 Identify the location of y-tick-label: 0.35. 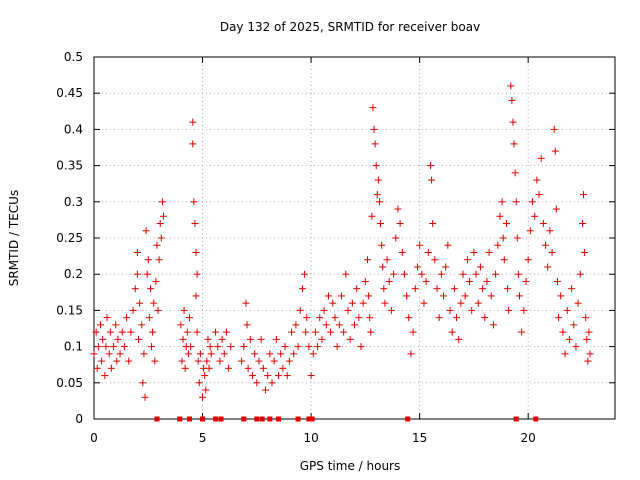
(69, 166).